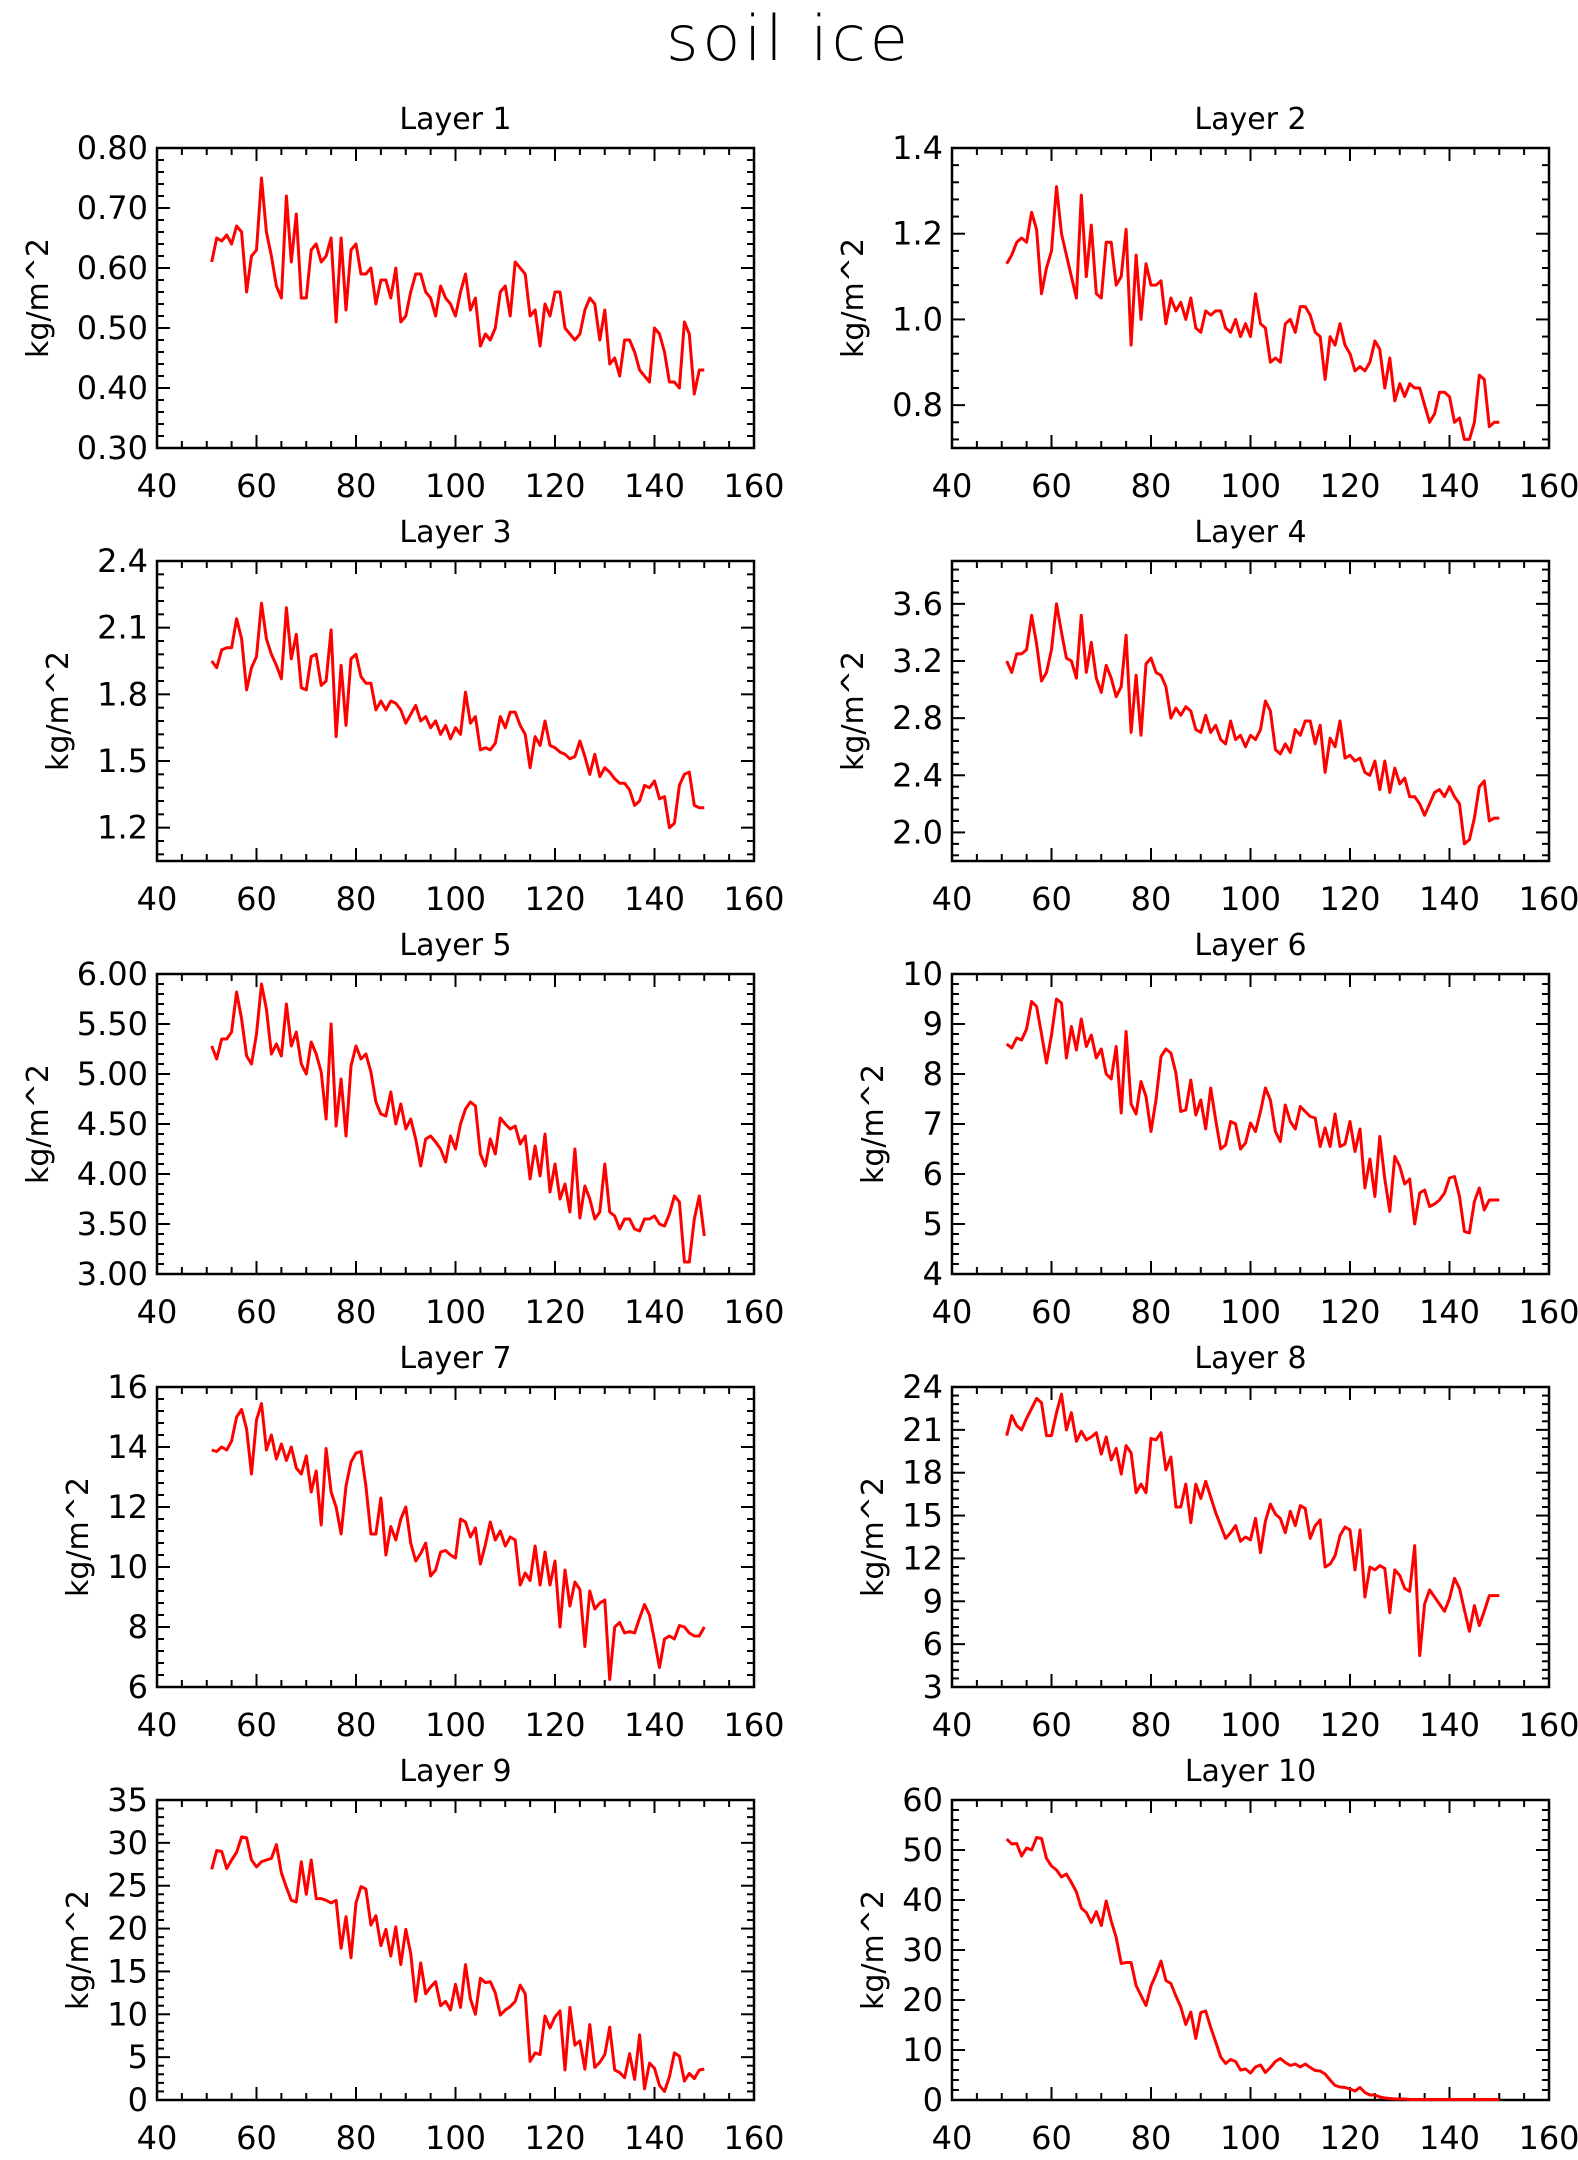  I want to click on y-tick-label: 3.2, so click(917, 661).